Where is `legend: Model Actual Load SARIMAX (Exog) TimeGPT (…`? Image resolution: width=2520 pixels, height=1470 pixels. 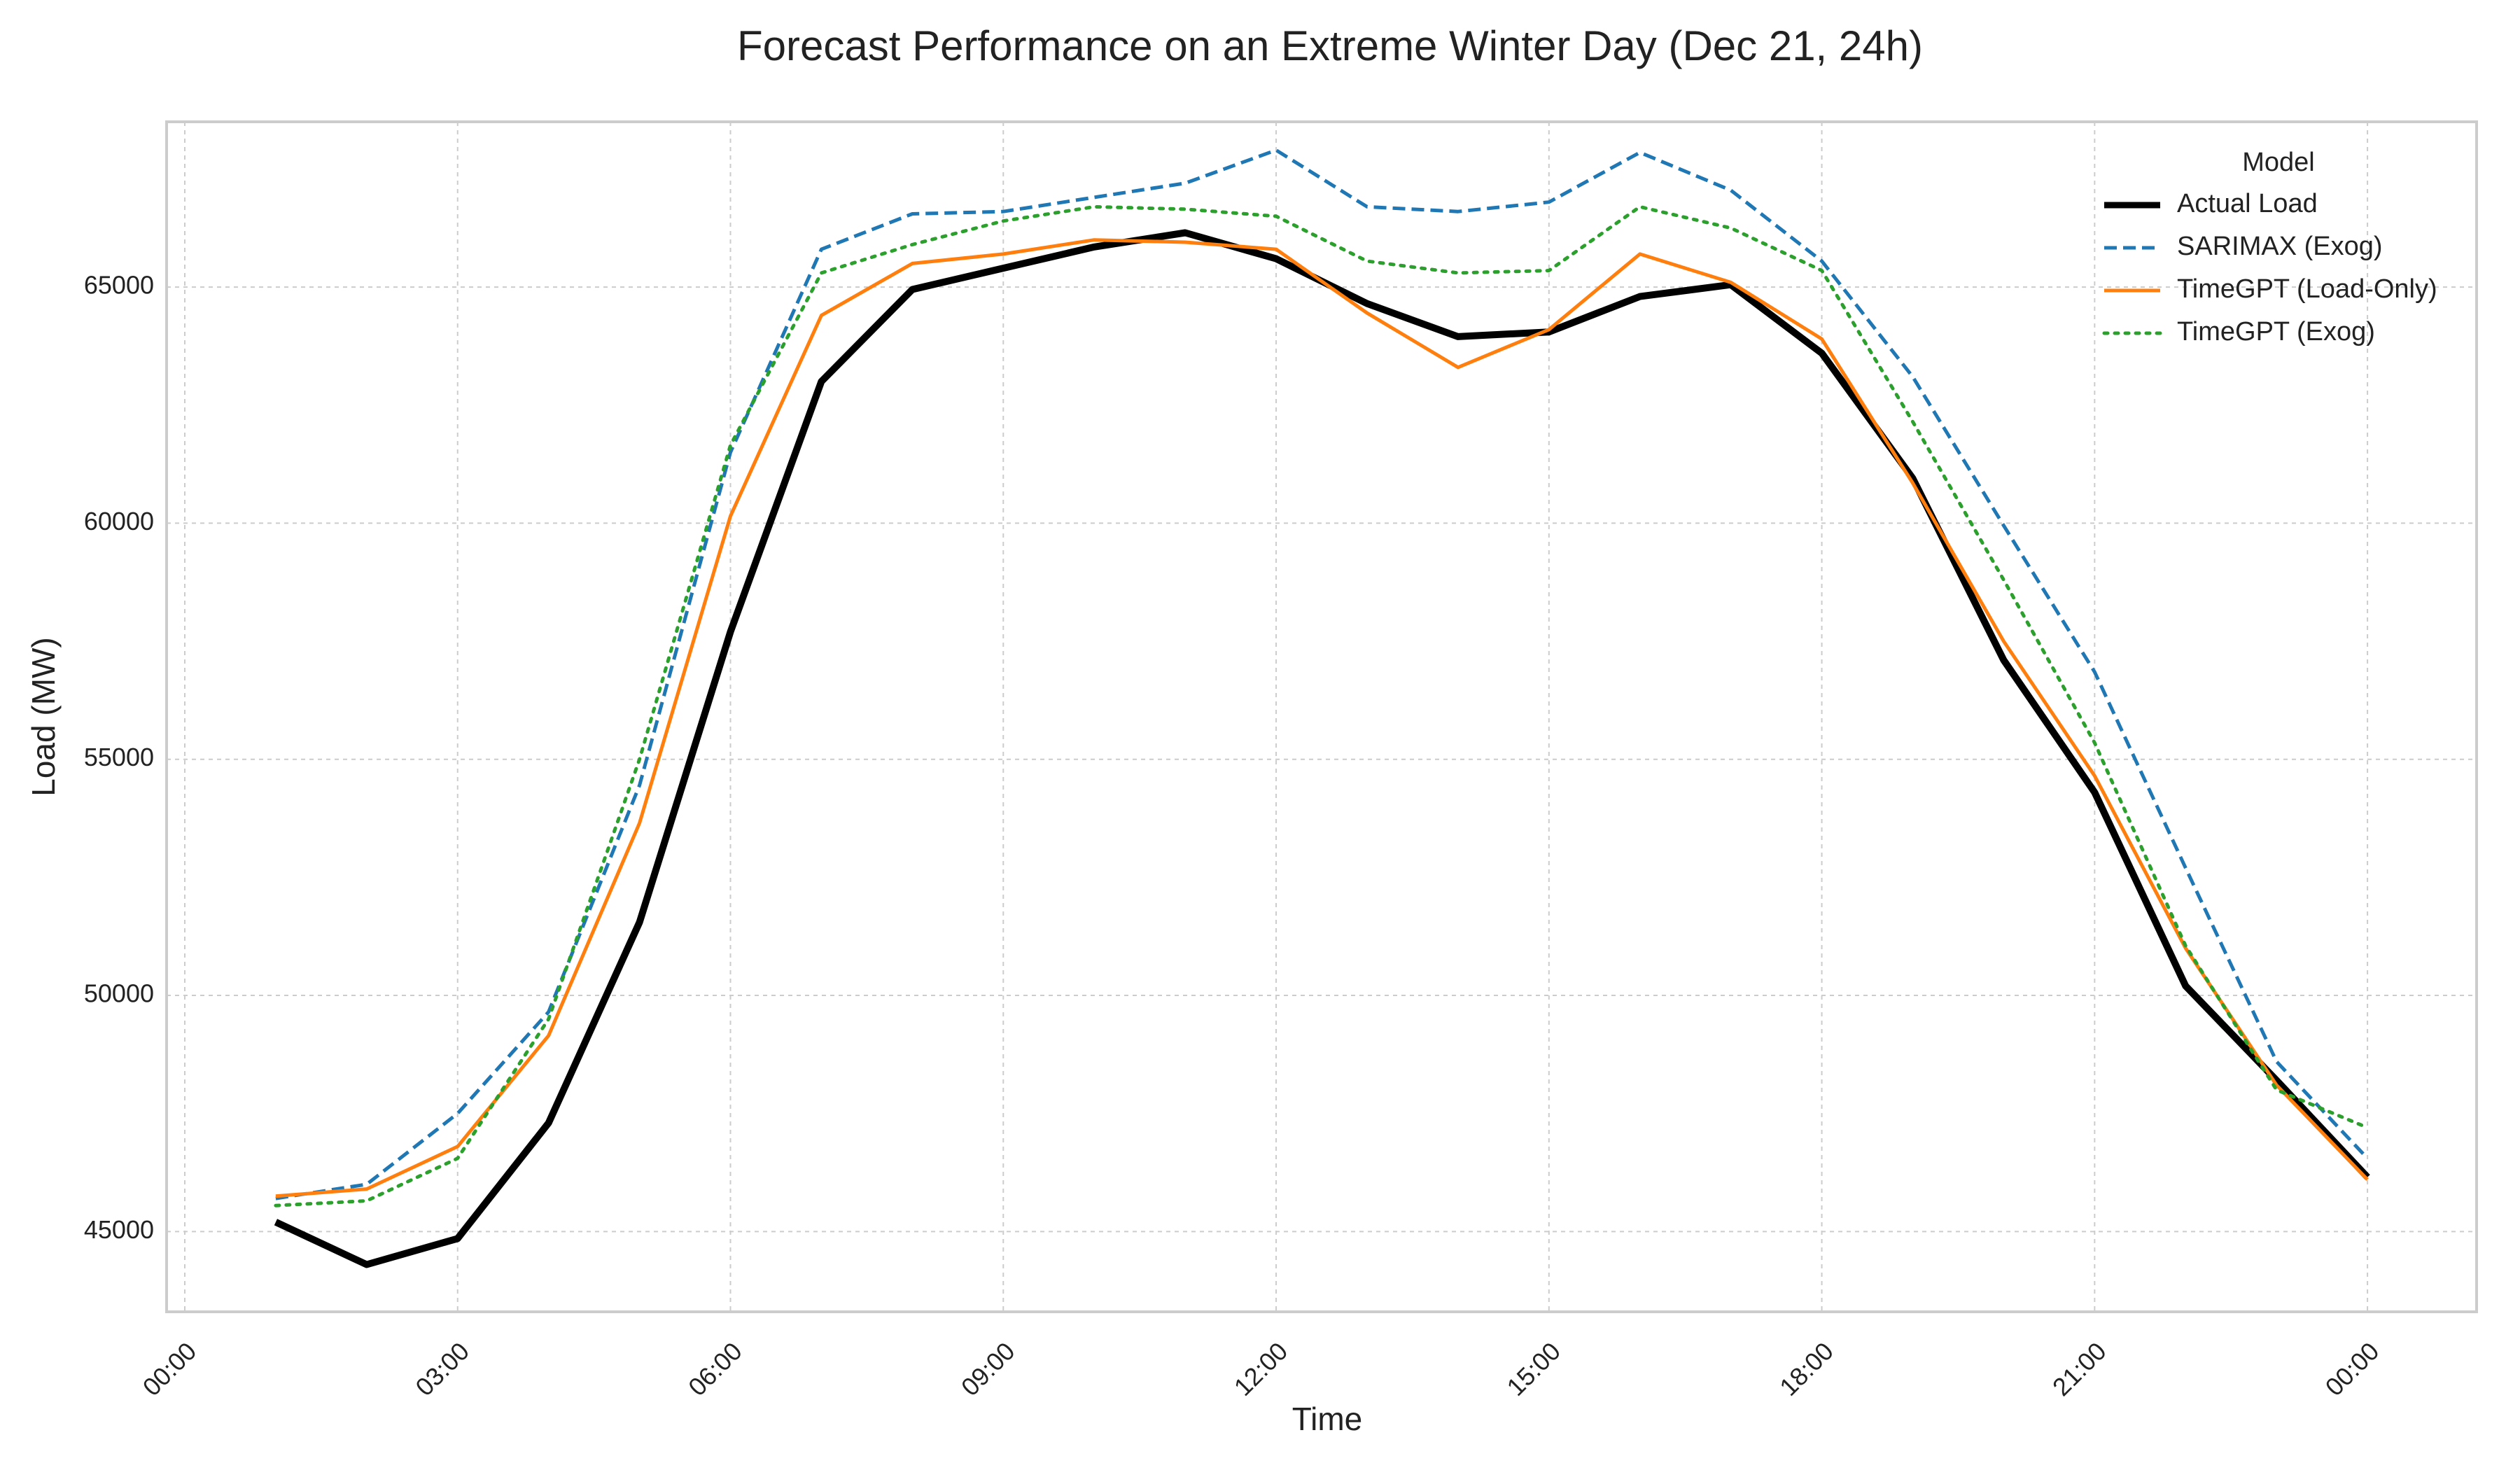 legend: Model Actual Load SARIMAX (Exog) TimeGPT (… is located at coordinates (2269, 247).